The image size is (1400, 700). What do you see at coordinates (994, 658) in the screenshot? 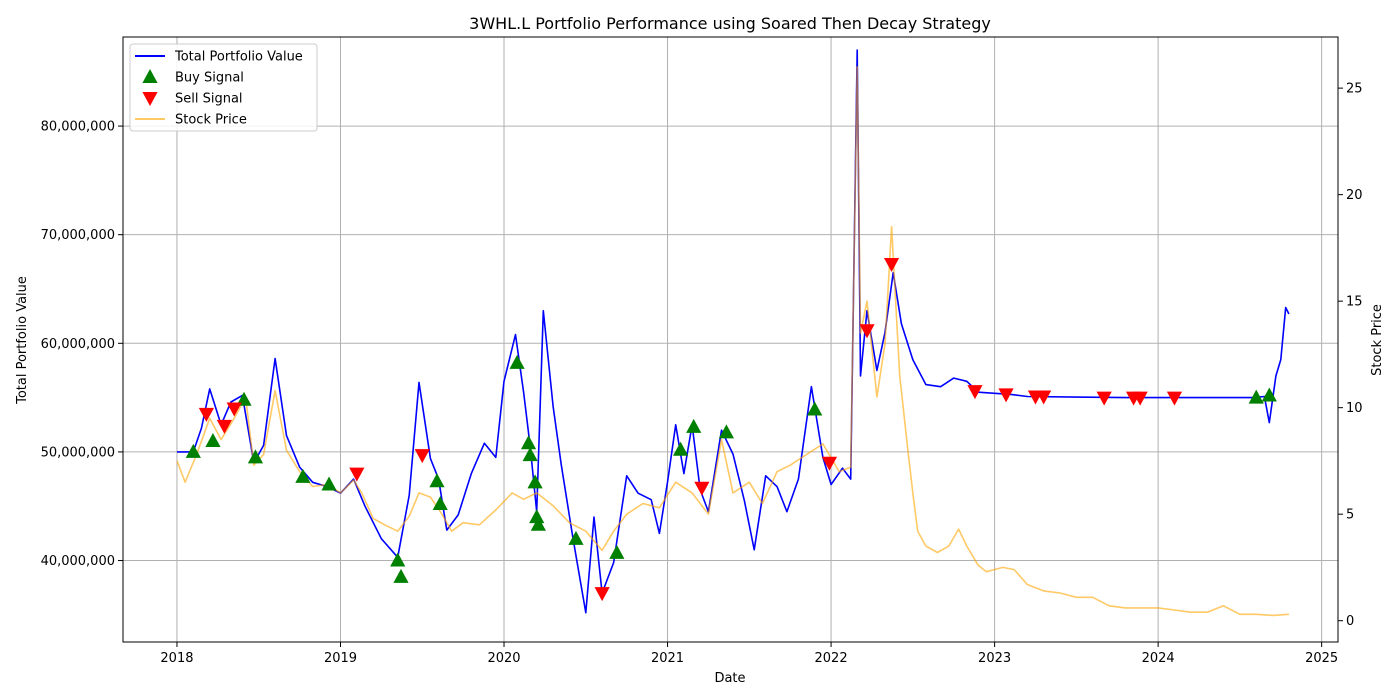
I see `x-tick-label: 2023` at bounding box center [994, 658].